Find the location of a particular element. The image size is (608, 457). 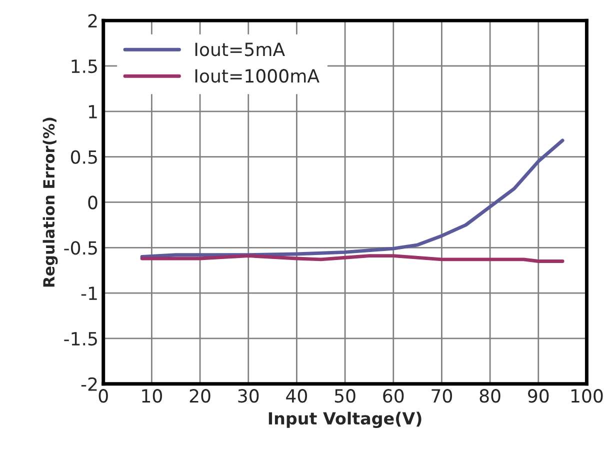

legend-label: Iout=1000mA is located at coordinates (257, 76).